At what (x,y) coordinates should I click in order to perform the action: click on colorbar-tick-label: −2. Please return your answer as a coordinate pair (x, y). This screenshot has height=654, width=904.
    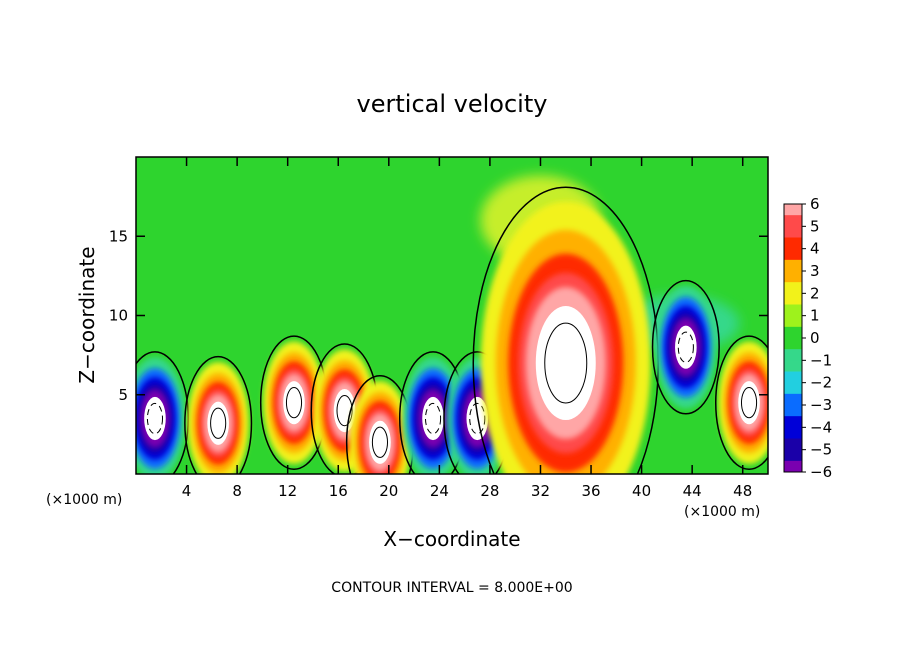
    Looking at the image, I should click on (821, 383).